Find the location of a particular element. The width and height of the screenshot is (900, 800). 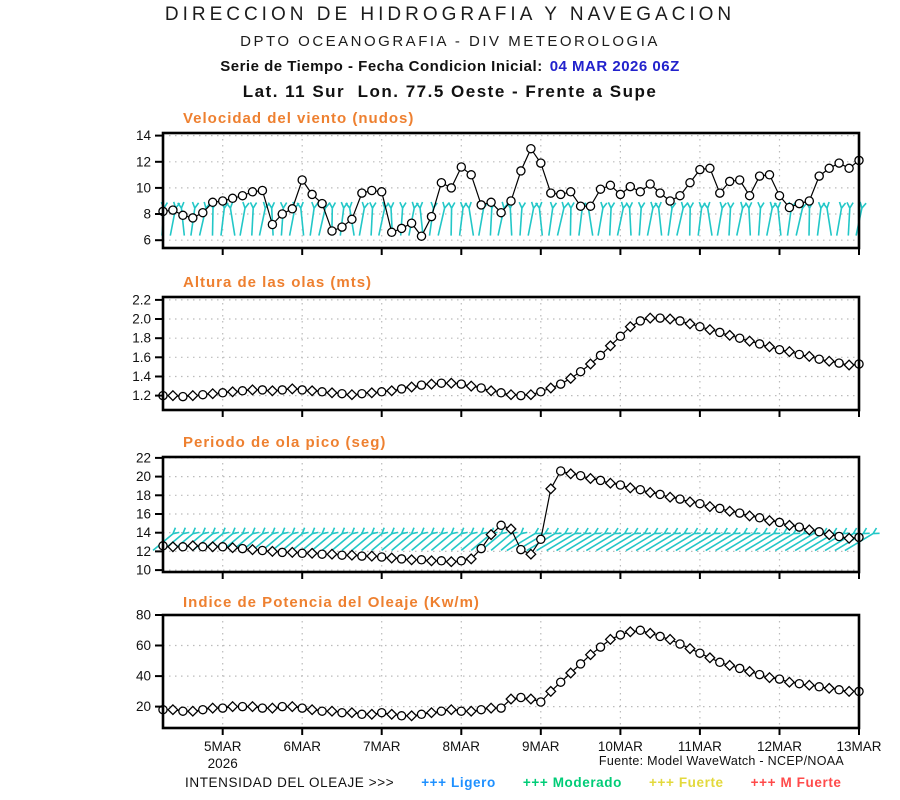

legend-label-moderado: Moderado is located at coordinates (587, 782).